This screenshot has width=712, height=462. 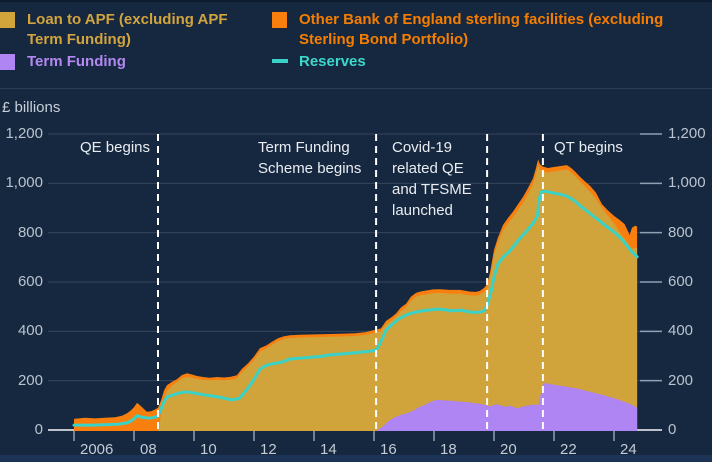 I want to click on y-axis-label-left: 400, so click(x=30, y=331).